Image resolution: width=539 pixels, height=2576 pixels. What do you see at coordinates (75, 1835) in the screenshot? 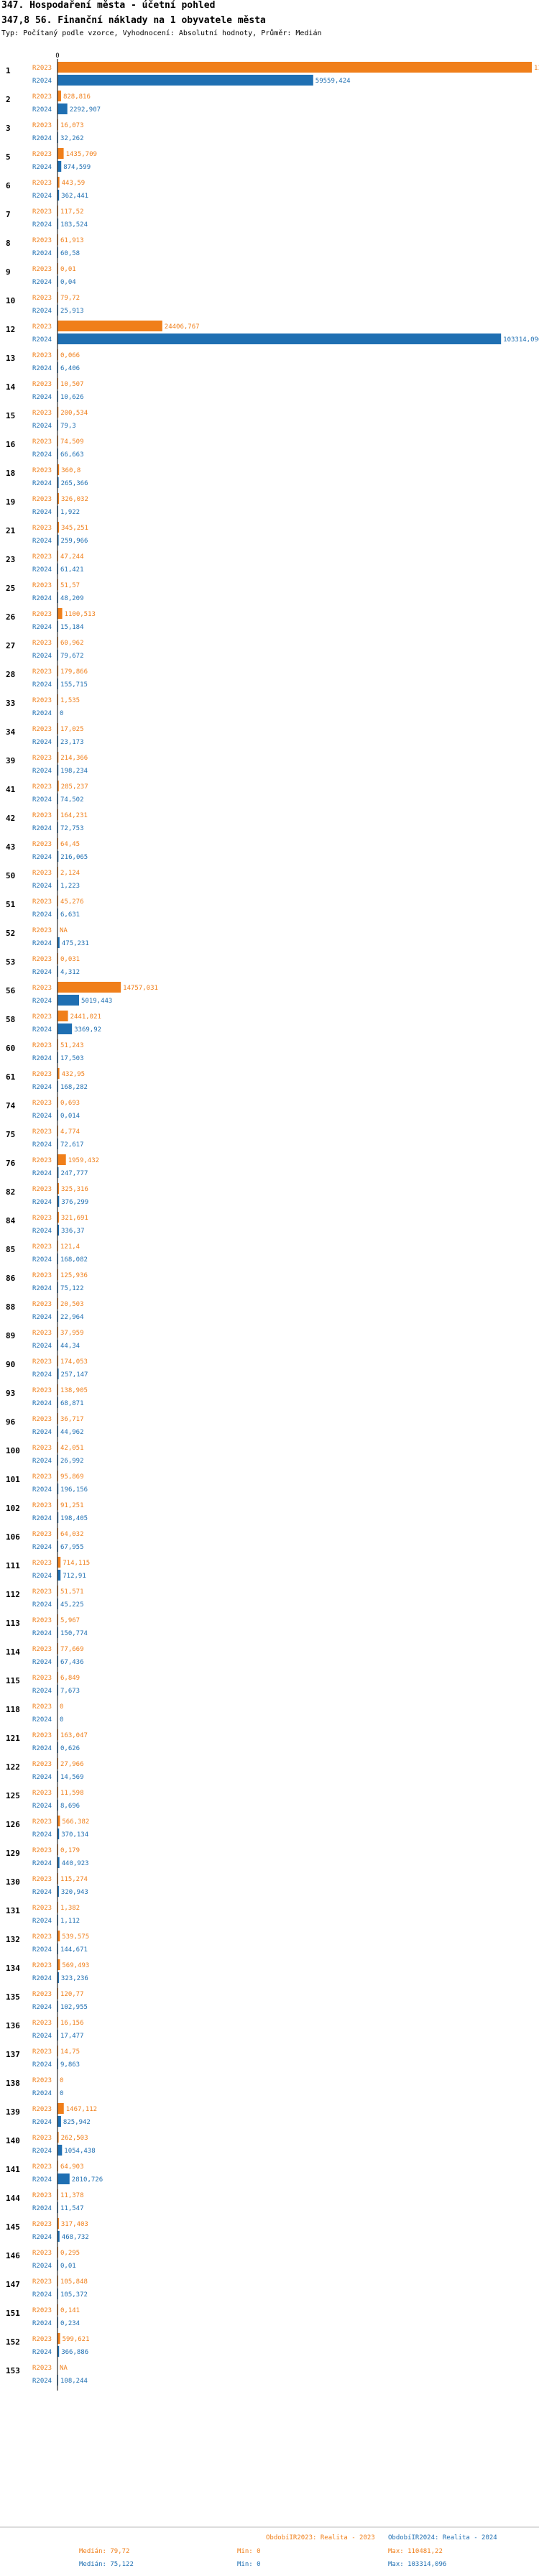
I see `data-label-r2024: 370,134` at bounding box center [75, 1835].